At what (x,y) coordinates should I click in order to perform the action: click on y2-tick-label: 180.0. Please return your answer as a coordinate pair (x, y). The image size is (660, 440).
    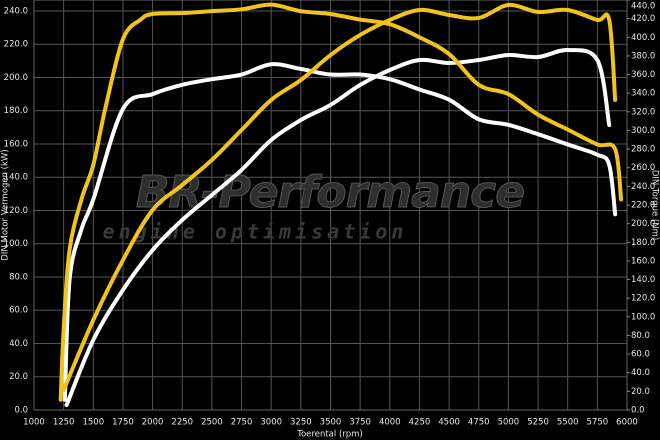
    Looking at the image, I should click on (643, 243).